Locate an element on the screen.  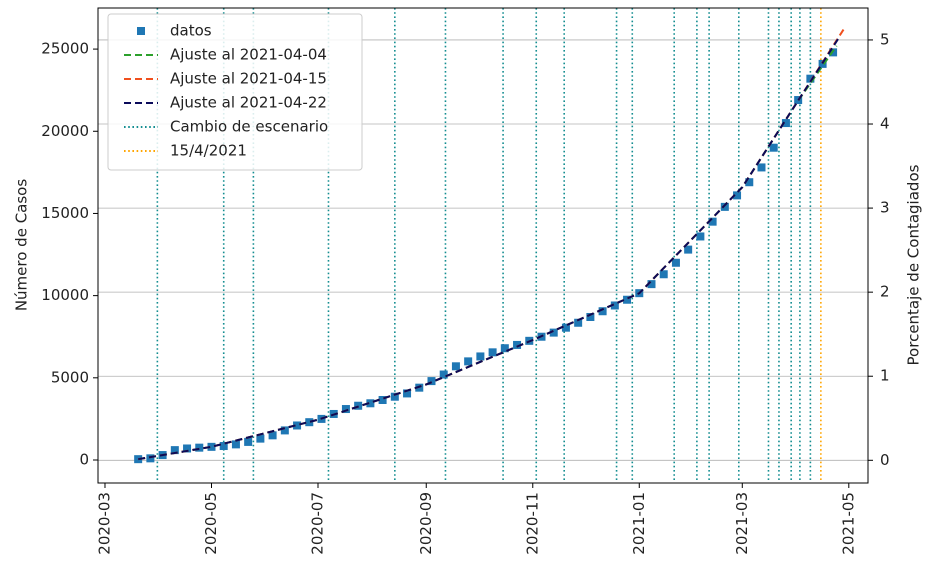
y-tick-label: 15000 is located at coordinates (65, 213).